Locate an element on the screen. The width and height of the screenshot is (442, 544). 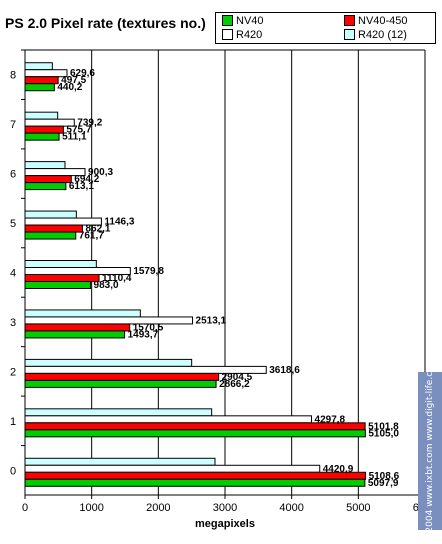
x-tick-label: 1000 is located at coordinates (91, 508).